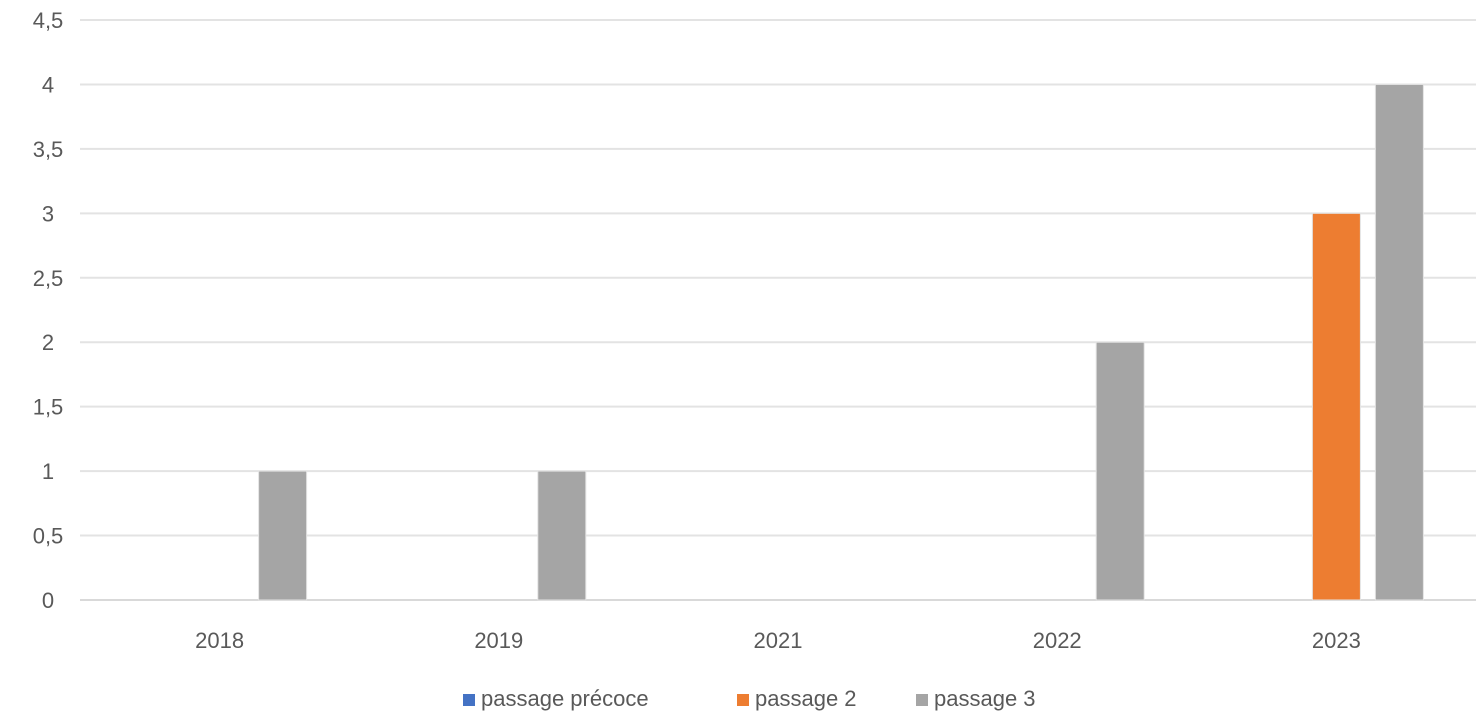 This screenshot has width=1476, height=715. Describe the element at coordinates (48, 149) in the screenshot. I see `y-tick-label: 3,5` at that location.